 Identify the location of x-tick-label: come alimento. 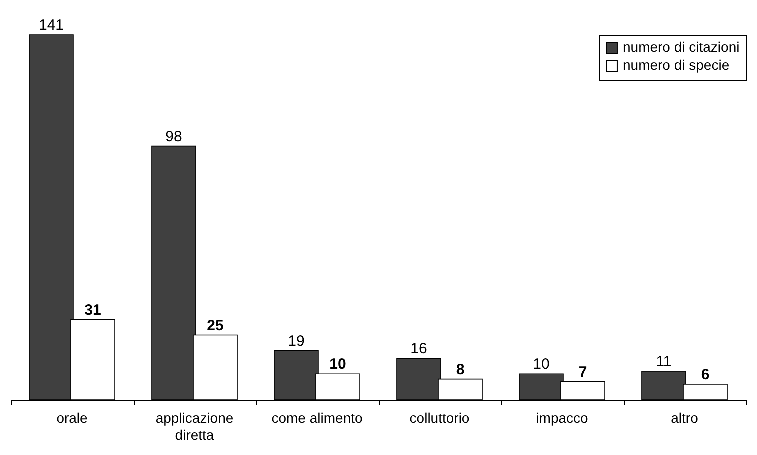
(317, 418).